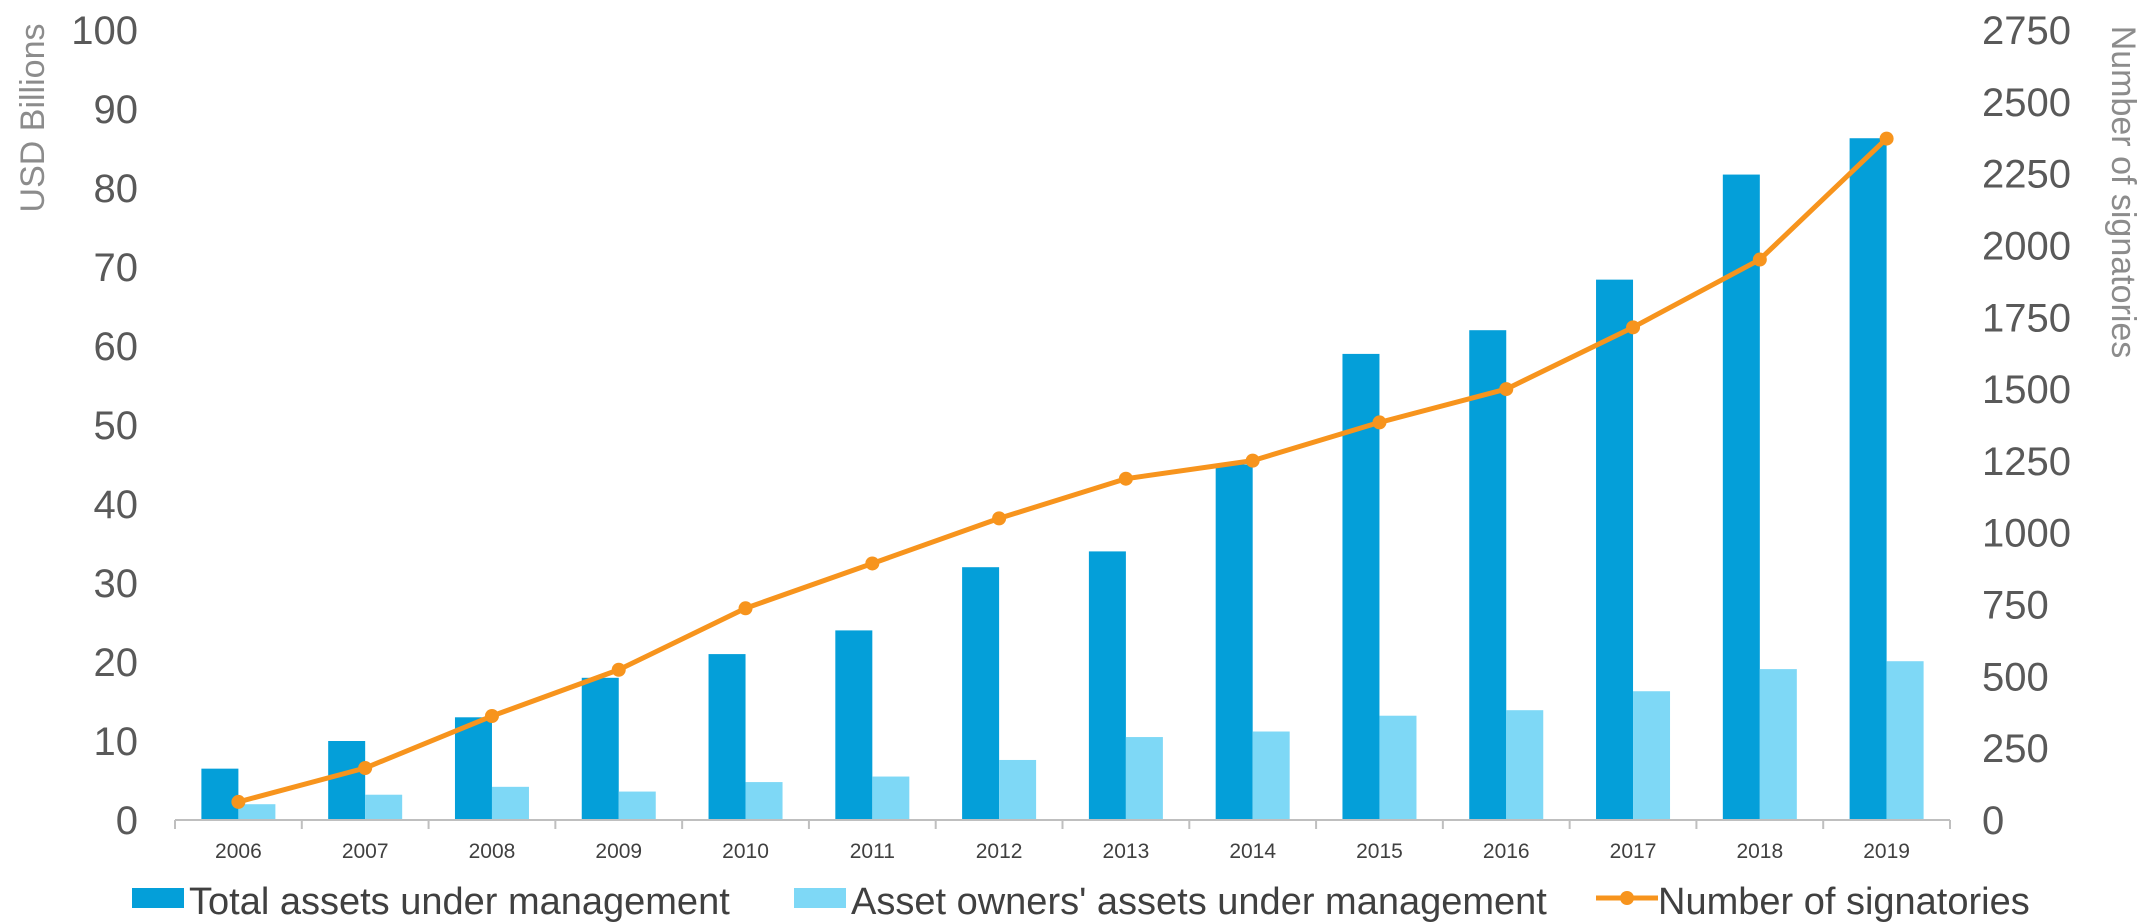 Image resolution: width=2149 pixels, height=922 pixels. What do you see at coordinates (33, 118) in the screenshot?
I see `left-axis-title: USD Billions` at bounding box center [33, 118].